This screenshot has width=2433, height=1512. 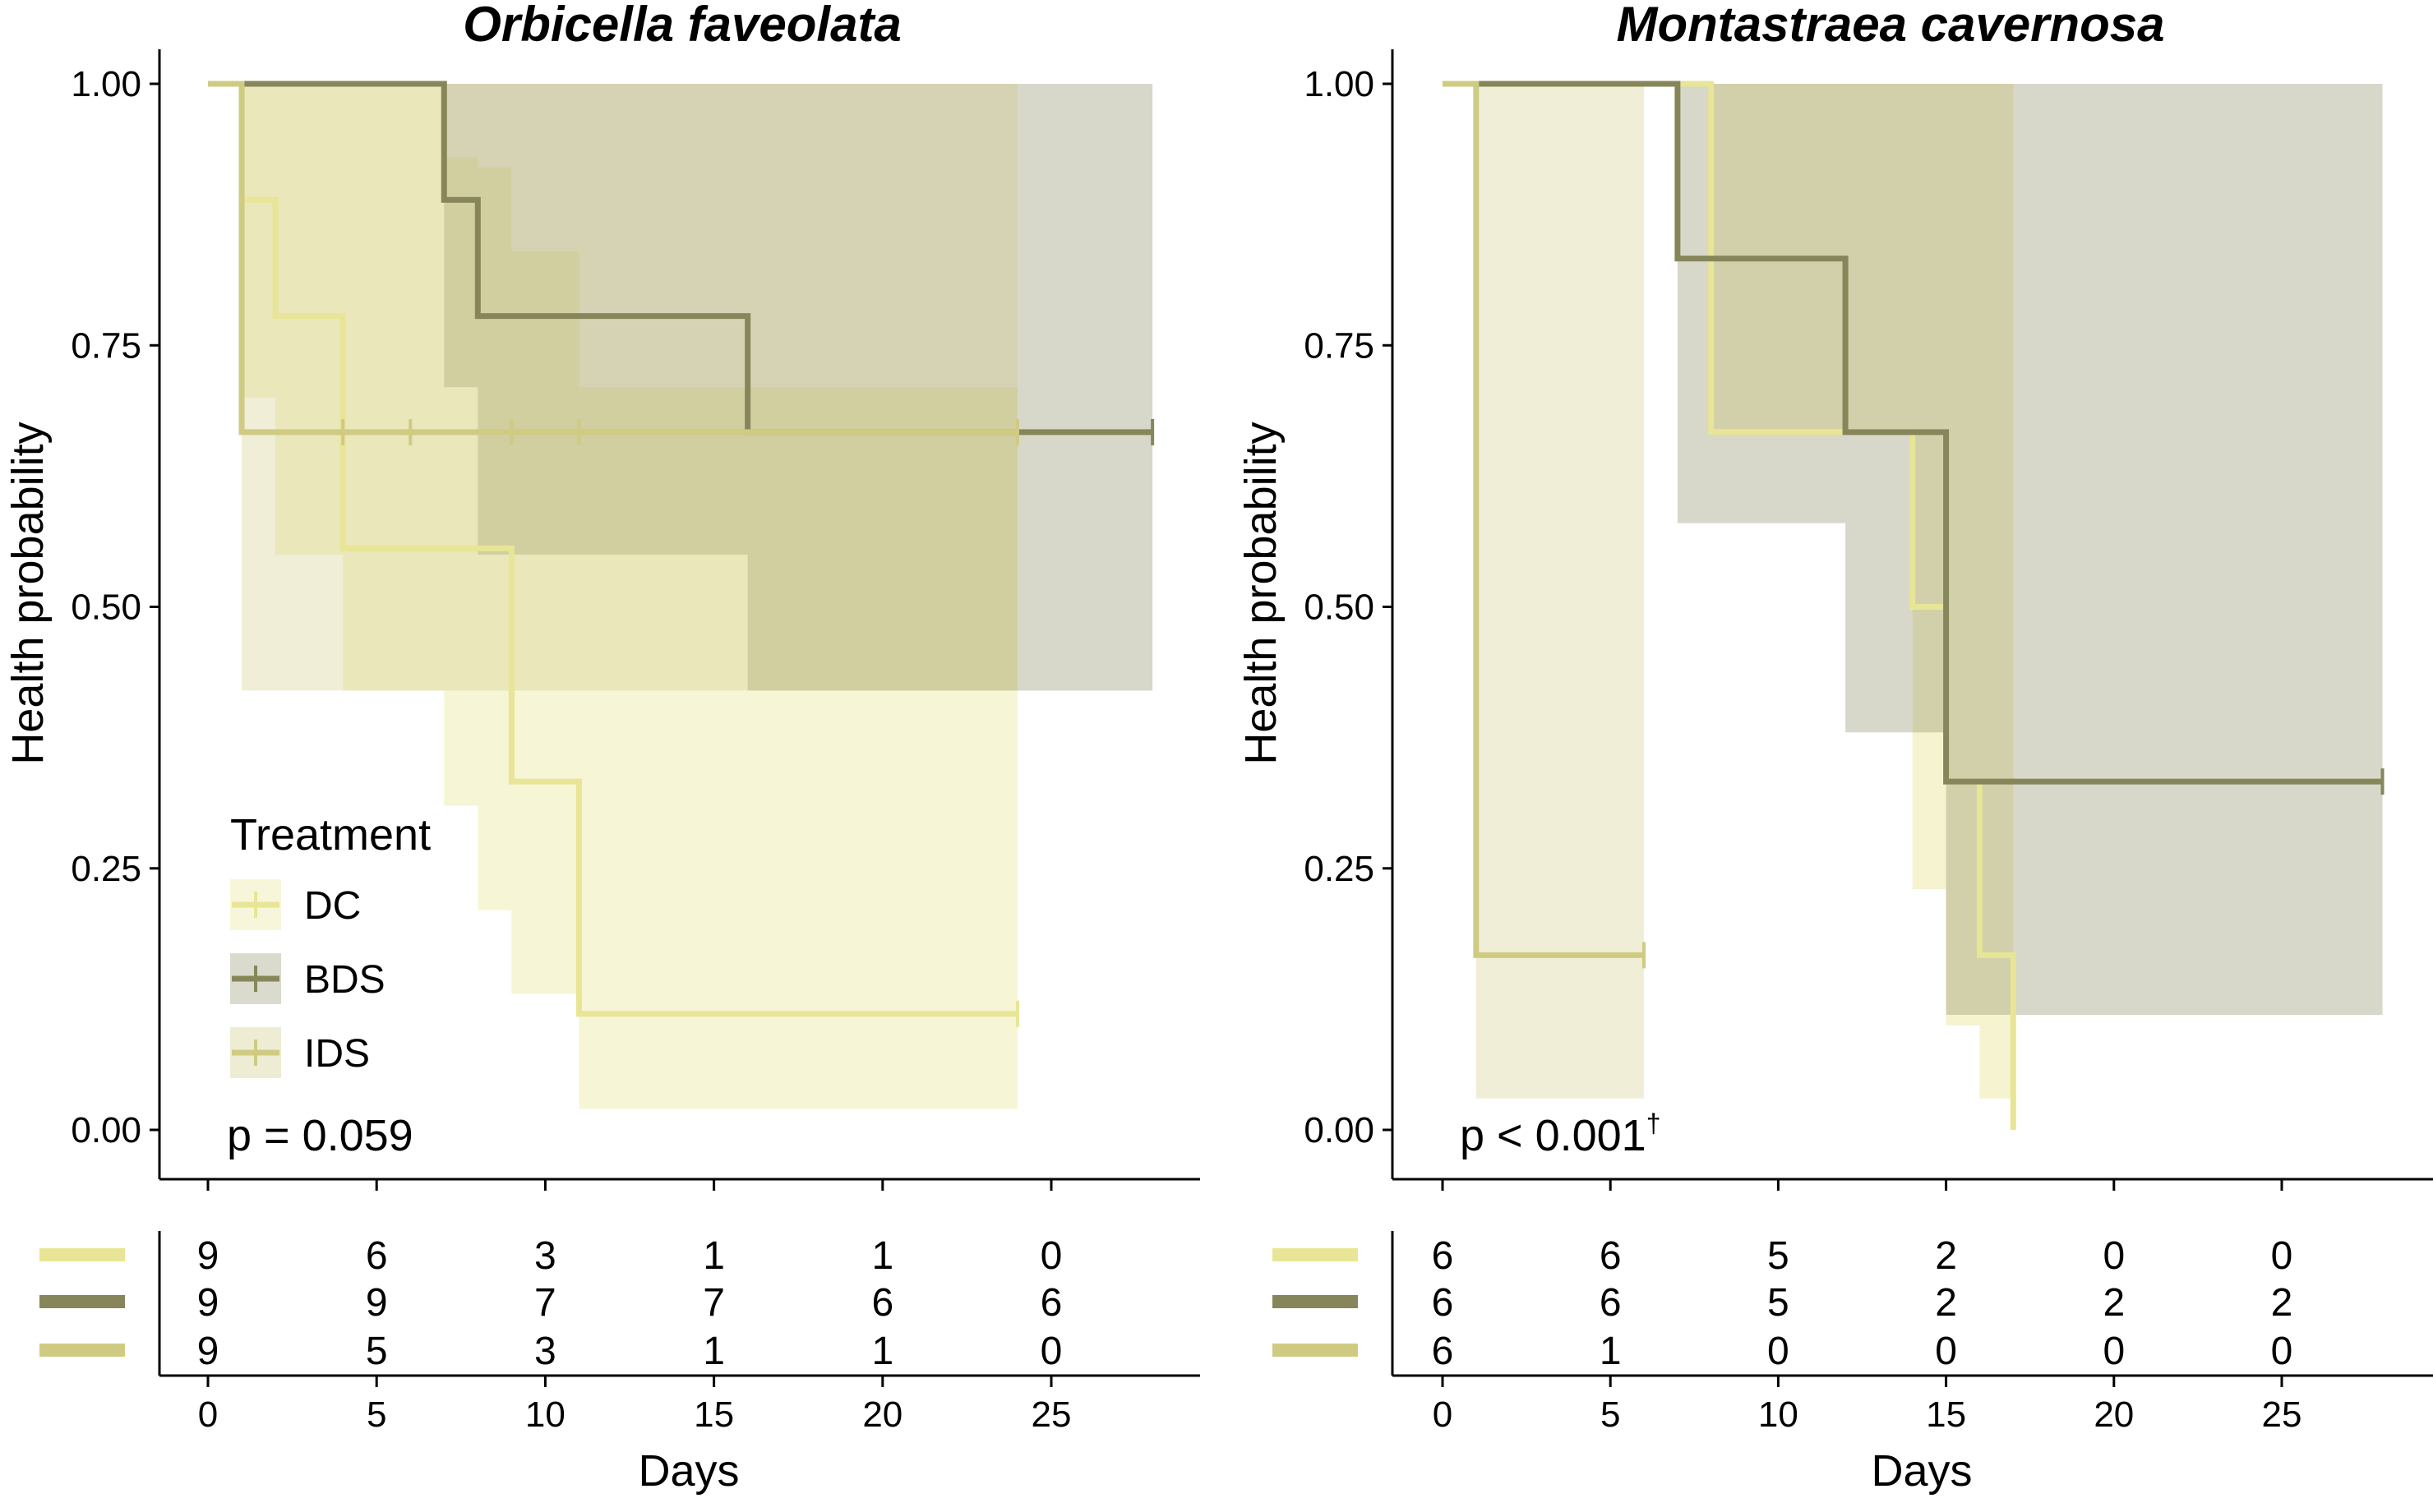 I want to click on risk-table-cells: 9 6 3 1 1 09 9 7 7 6 69 5 3 1 1 0, so click(x=630, y=1304).